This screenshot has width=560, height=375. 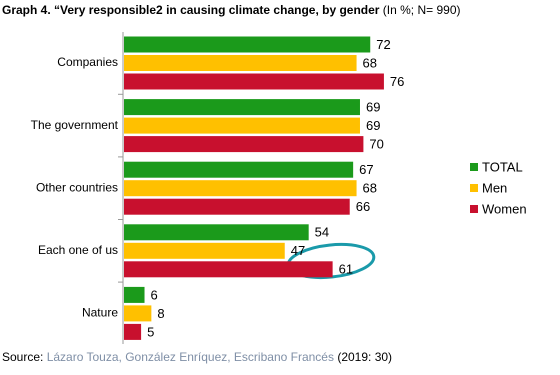 I want to click on legend-label: Women, so click(x=504, y=208).